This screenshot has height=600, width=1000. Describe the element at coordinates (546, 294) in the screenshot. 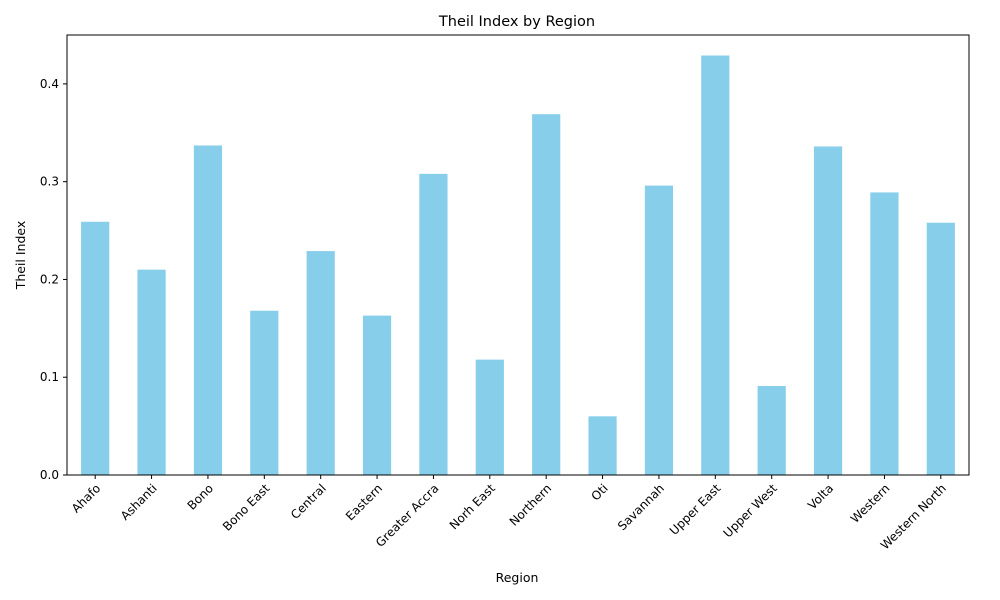

I see `bar-northern` at that location.